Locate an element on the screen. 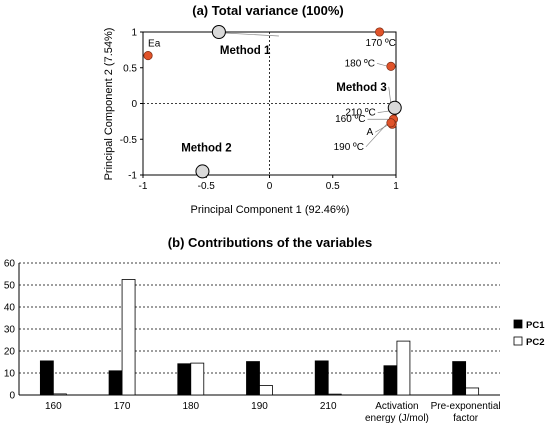 Image resolution: width=550 pixels, height=428 pixels. scatter-y-tick-label: 0 is located at coordinates (134, 104).